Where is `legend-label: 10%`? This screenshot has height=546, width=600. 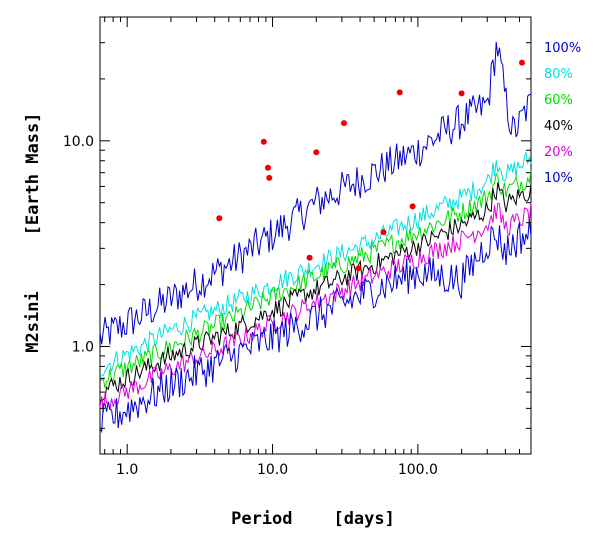 legend-label: 10% is located at coordinates (558, 178).